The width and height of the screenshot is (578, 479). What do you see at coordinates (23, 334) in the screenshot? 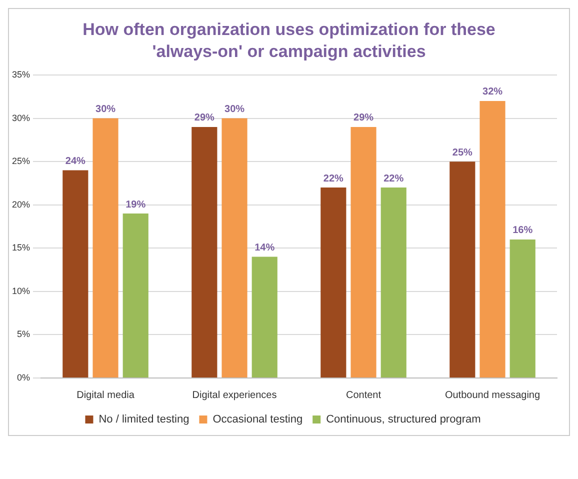
I see `y-tick-label: 5%` at bounding box center [23, 334].